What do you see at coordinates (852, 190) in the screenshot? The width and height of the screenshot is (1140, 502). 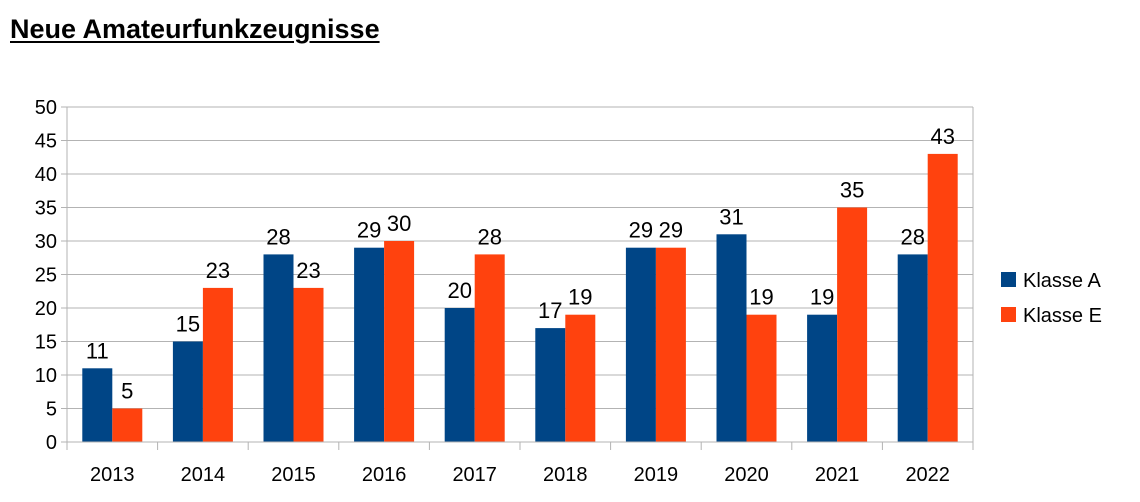 I see `data-label: 35` at bounding box center [852, 190].